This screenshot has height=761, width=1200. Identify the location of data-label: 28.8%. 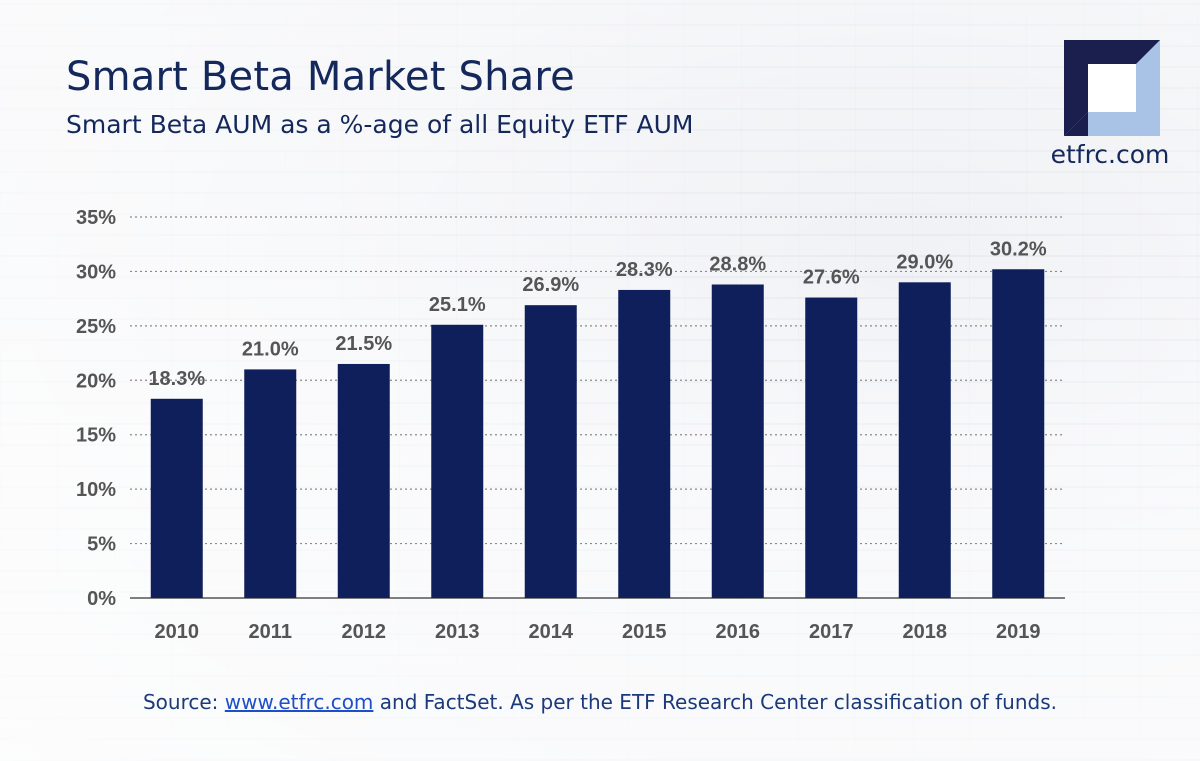
(737, 264).